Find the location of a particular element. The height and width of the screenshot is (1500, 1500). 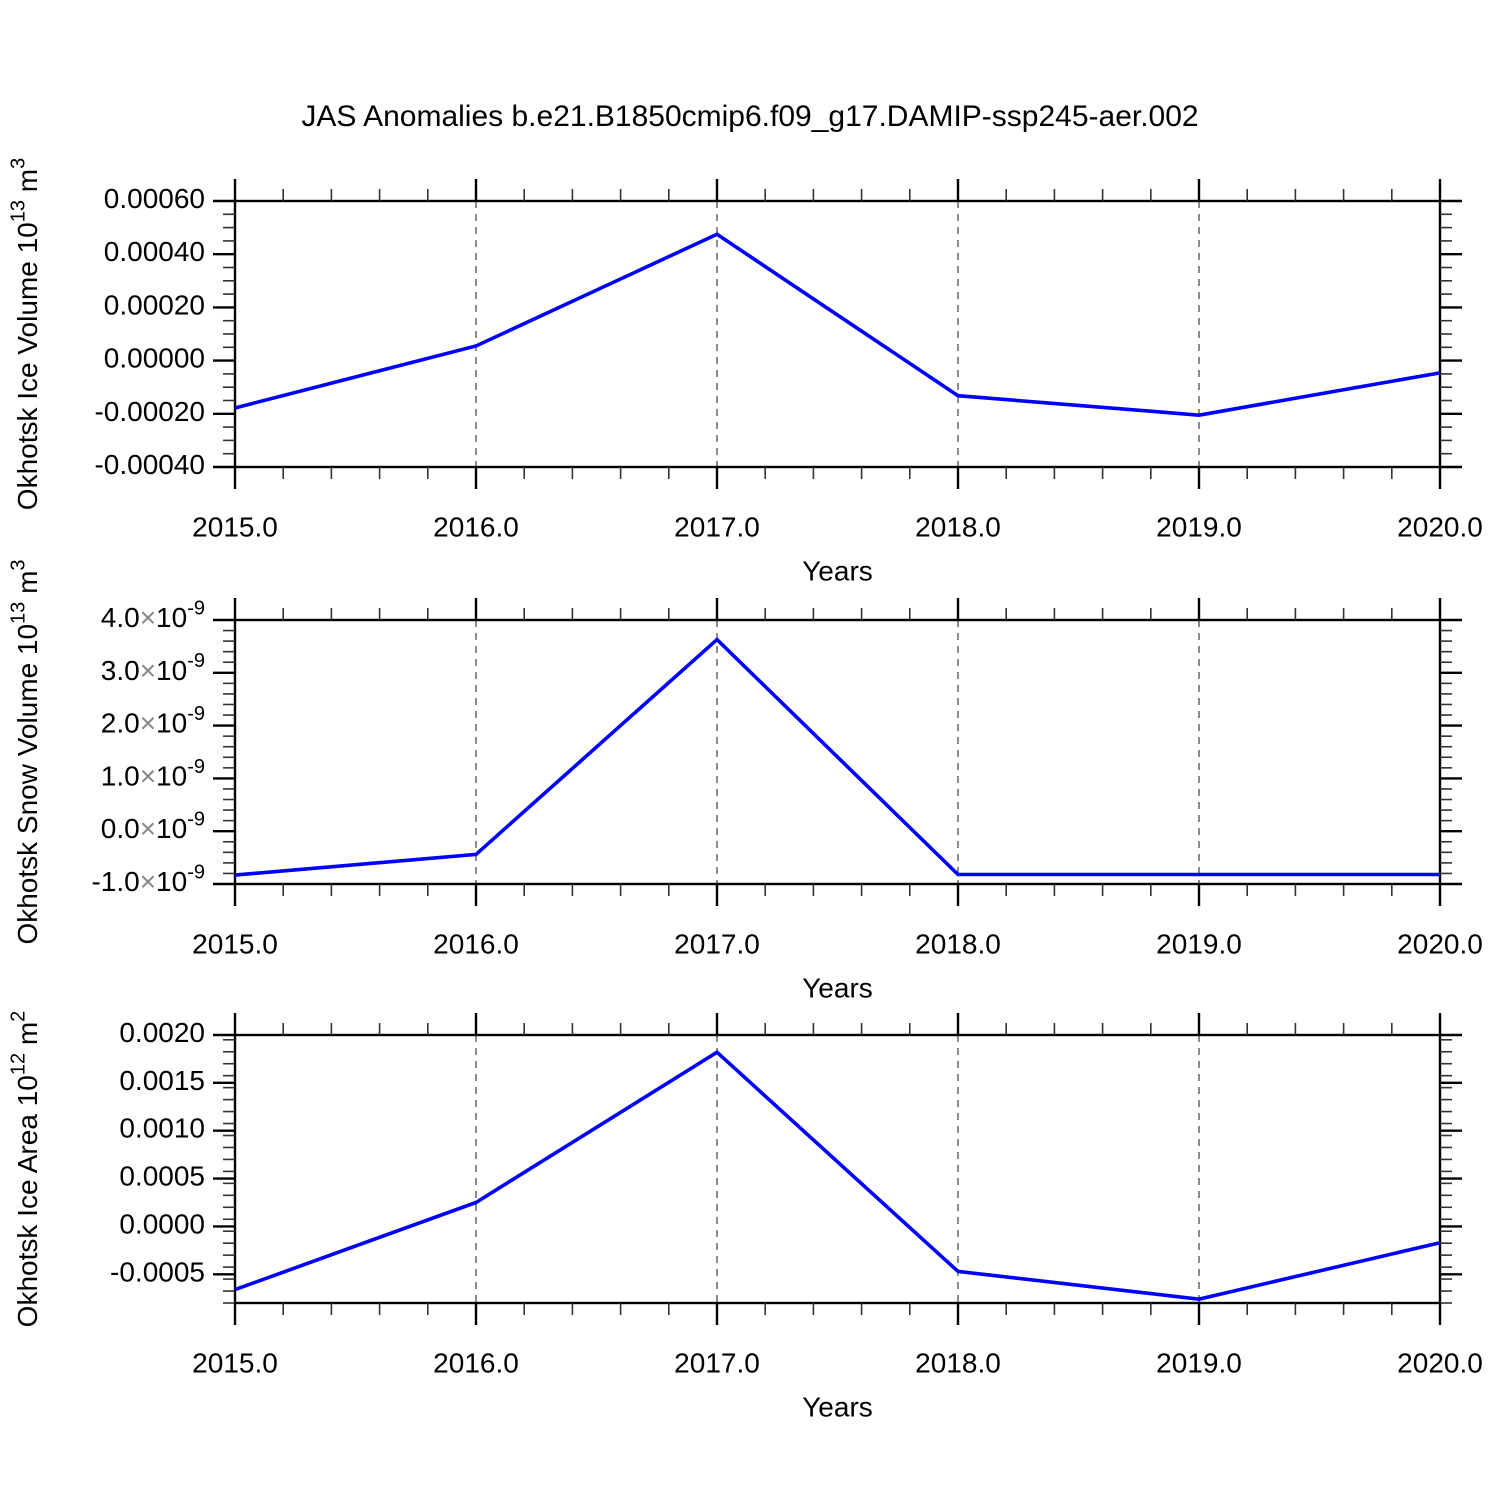

y-tick-label: -0.00020 is located at coordinates (149, 411).